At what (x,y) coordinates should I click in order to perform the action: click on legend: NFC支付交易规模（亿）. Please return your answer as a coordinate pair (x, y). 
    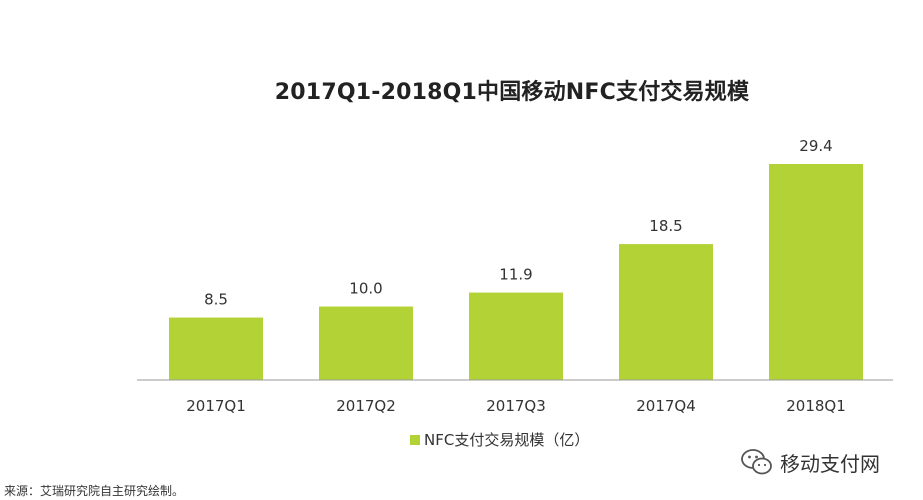
    Looking at the image, I should click on (499, 439).